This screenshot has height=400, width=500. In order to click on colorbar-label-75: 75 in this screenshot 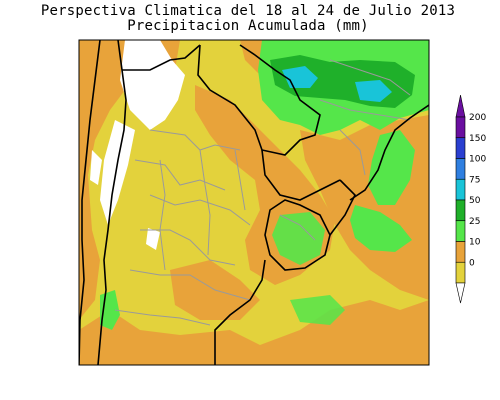, I will do `click(474, 180)`.